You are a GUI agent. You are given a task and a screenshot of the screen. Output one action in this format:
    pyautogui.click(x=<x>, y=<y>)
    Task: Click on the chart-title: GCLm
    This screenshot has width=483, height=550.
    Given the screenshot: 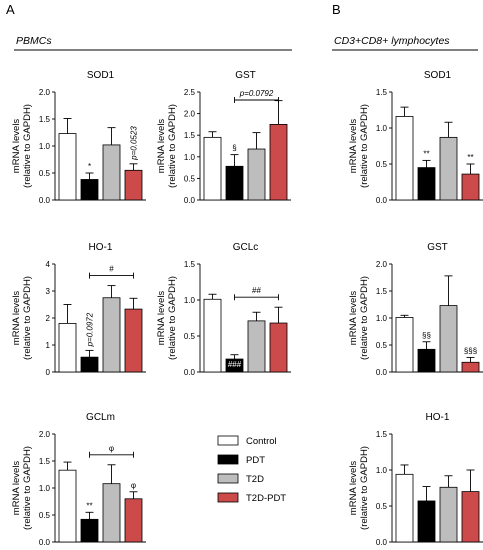 What is the action you would take?
    pyautogui.click(x=100, y=417)
    